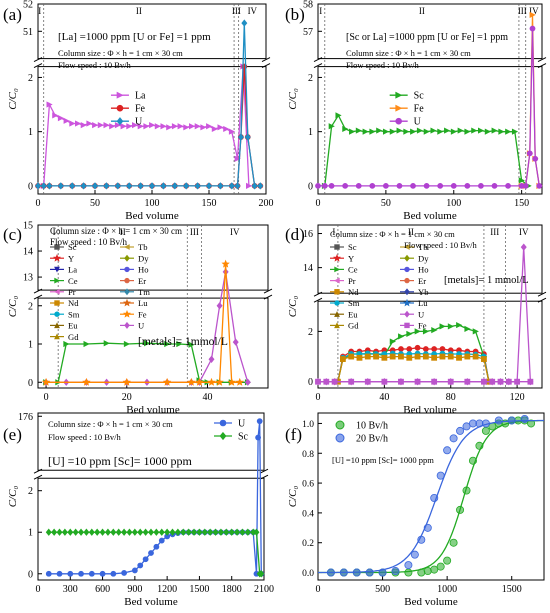 Image resolution: width=550 pixels, height=613 pixels. I want to click on panel-label: (d), so click(295, 234).